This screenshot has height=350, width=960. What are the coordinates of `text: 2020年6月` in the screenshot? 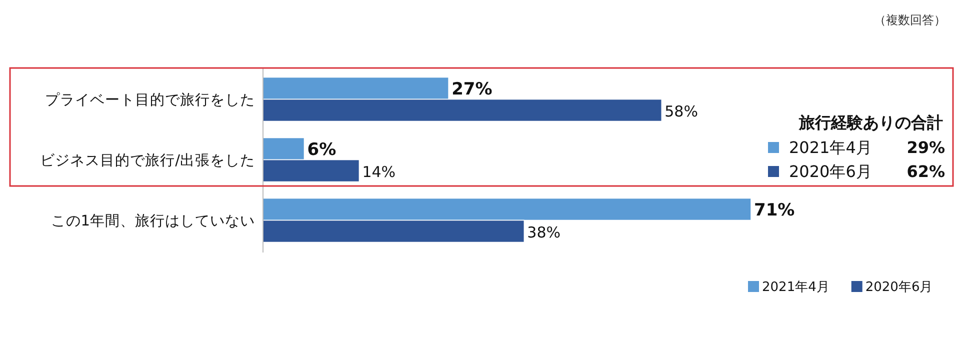 It's located at (830, 171).